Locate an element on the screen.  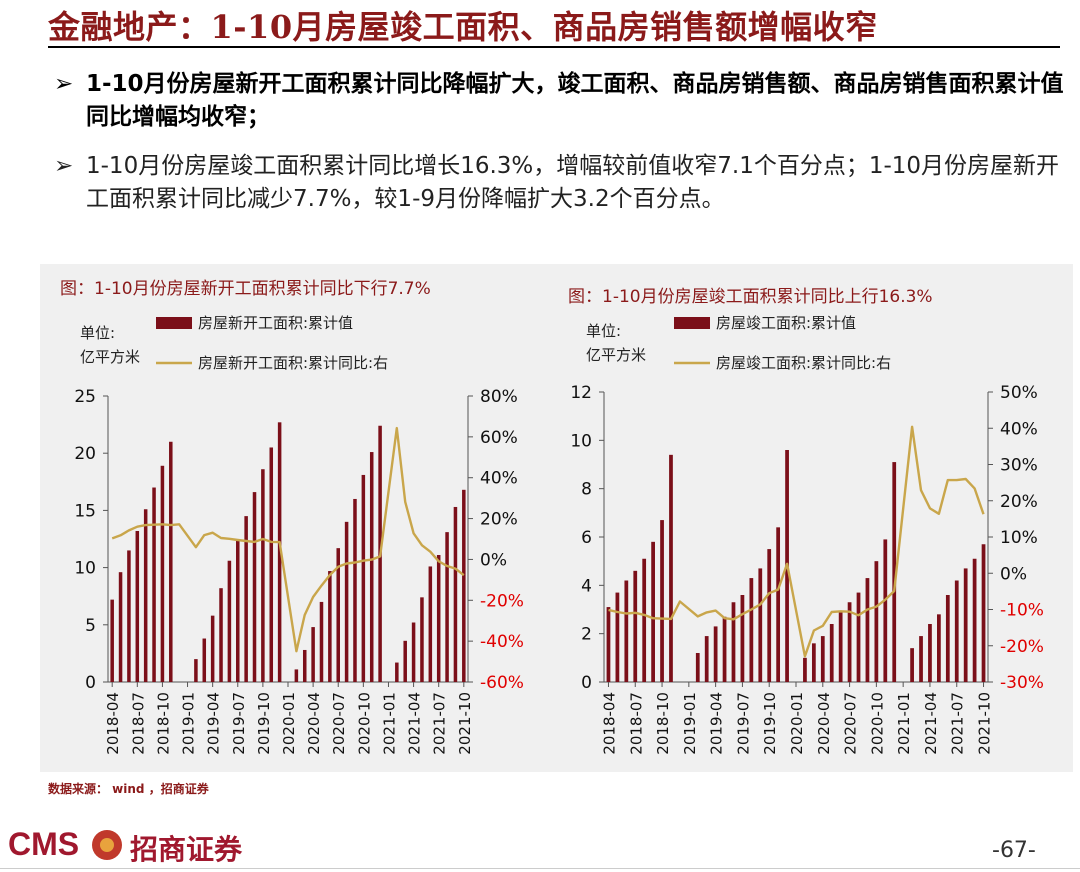
left-tick-label: 12 is located at coordinates (581, 393).